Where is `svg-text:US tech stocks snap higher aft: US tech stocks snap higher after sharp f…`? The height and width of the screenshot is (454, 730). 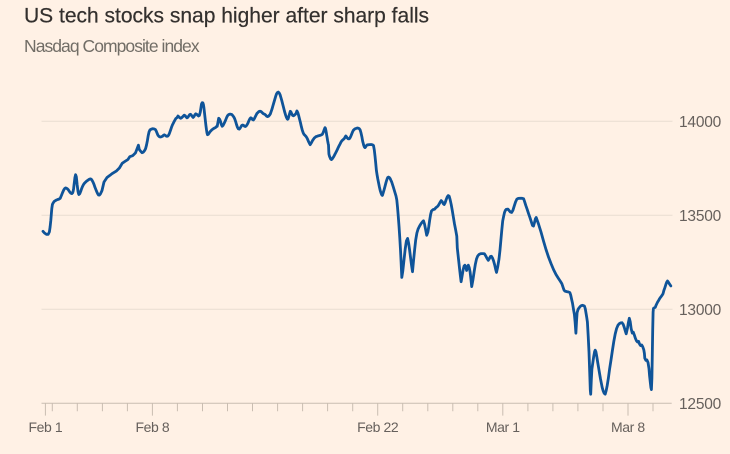 svg-text:US tech stocks snap higher aft: US tech stocks snap higher after sharp f… is located at coordinates (226, 15).